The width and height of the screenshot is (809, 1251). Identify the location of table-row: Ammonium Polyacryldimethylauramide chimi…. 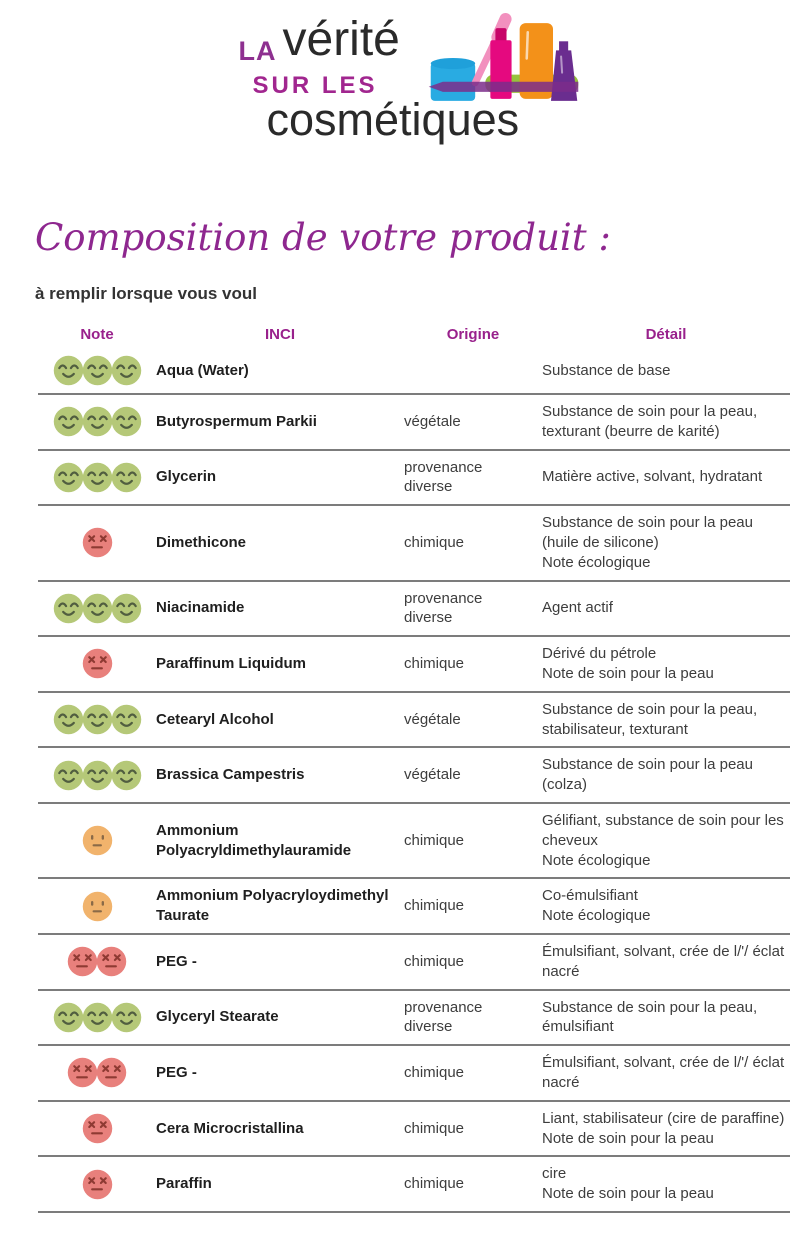
(414, 842).